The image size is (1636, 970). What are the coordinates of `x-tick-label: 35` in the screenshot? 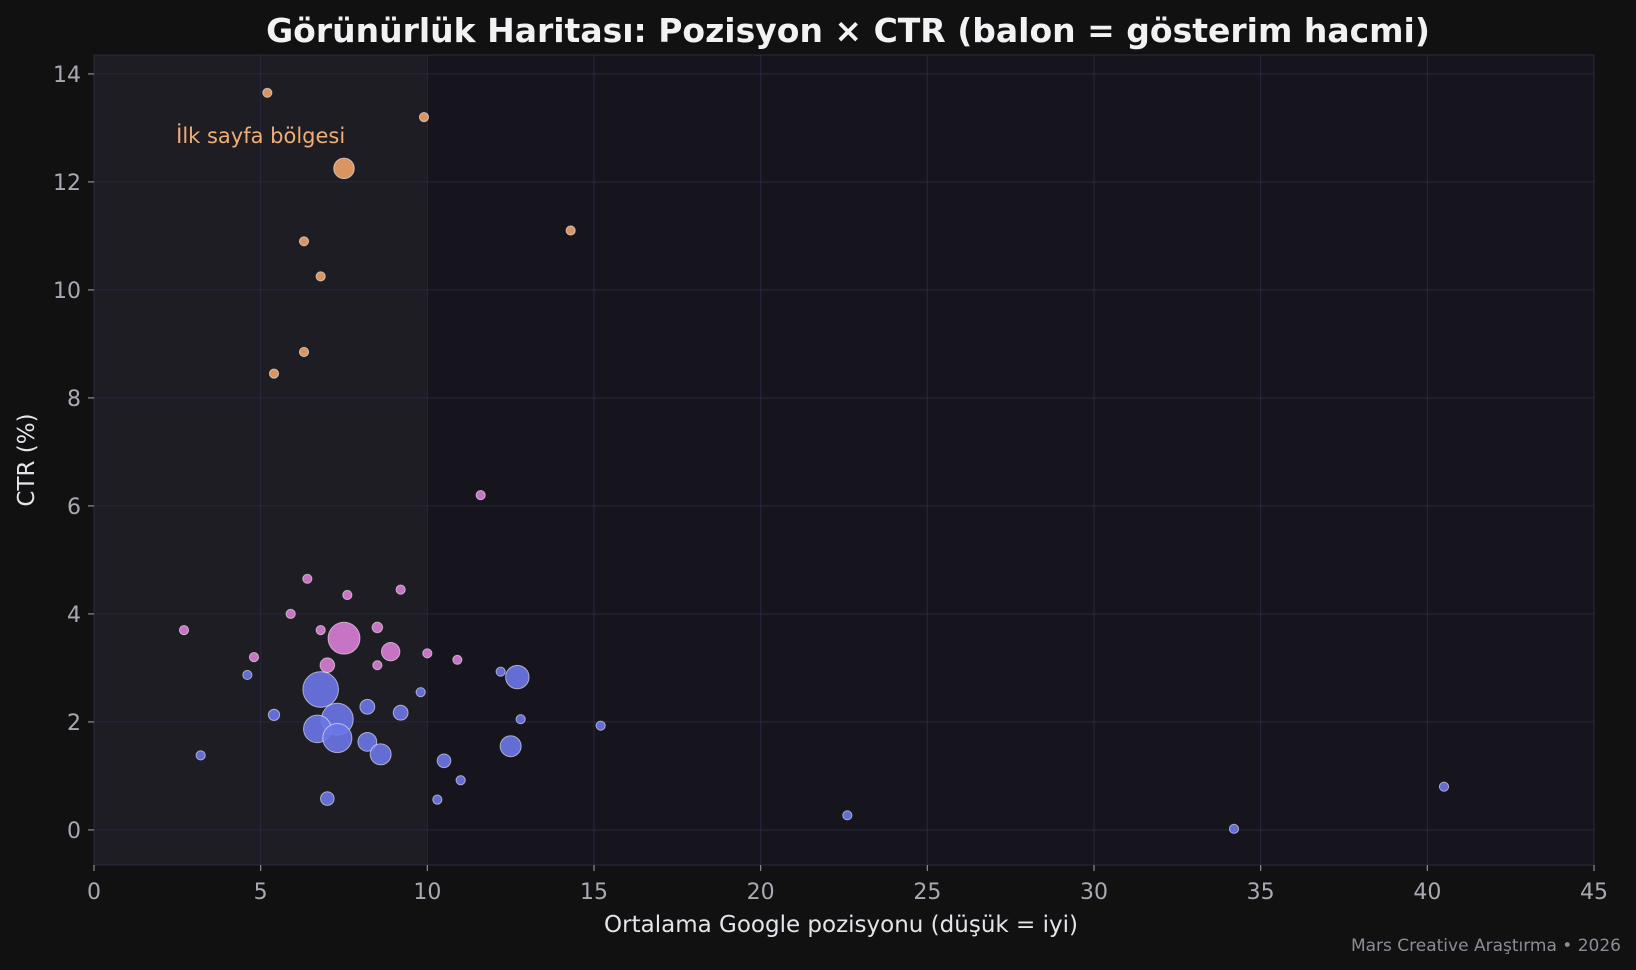 It's located at (1261, 892).